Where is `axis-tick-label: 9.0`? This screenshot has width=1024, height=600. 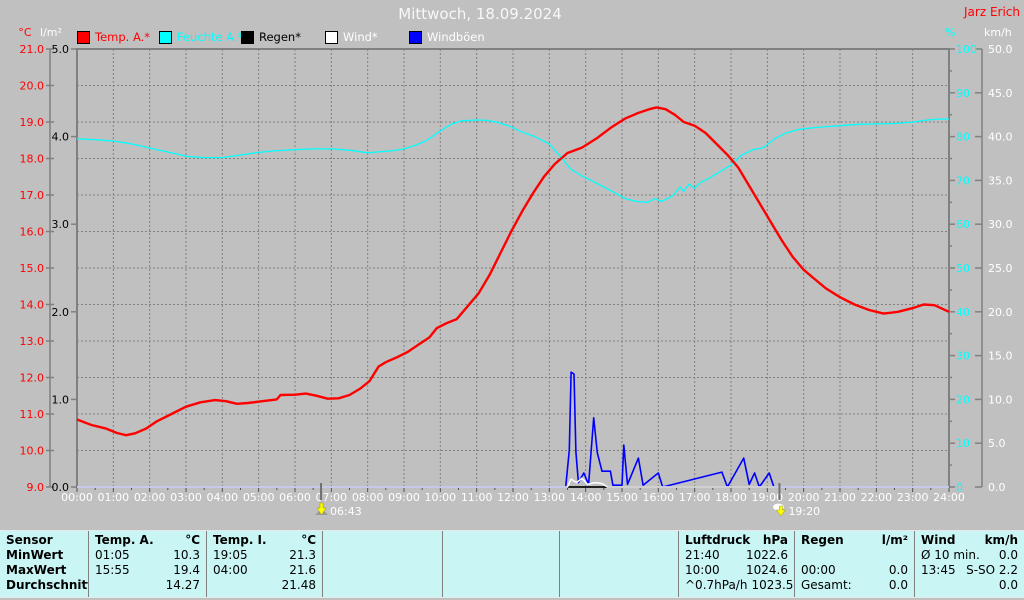 axis-tick-label: 9.0 is located at coordinates (36, 487).